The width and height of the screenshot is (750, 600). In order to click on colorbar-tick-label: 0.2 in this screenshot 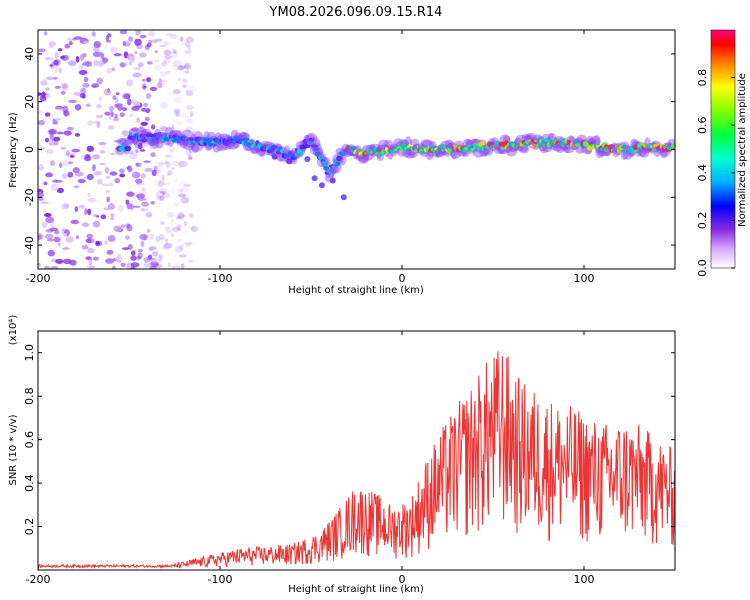, I will do `click(702, 221)`.